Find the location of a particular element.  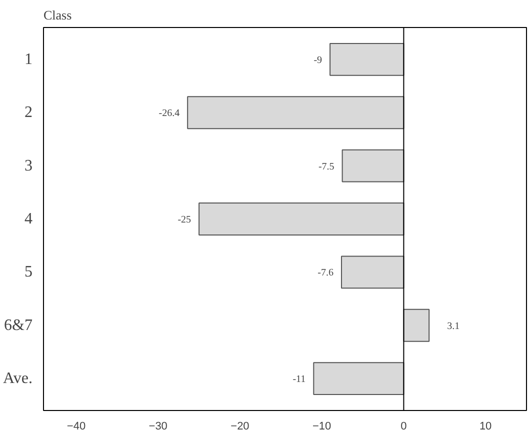

y-axis-title: Class is located at coordinates (58, 15).